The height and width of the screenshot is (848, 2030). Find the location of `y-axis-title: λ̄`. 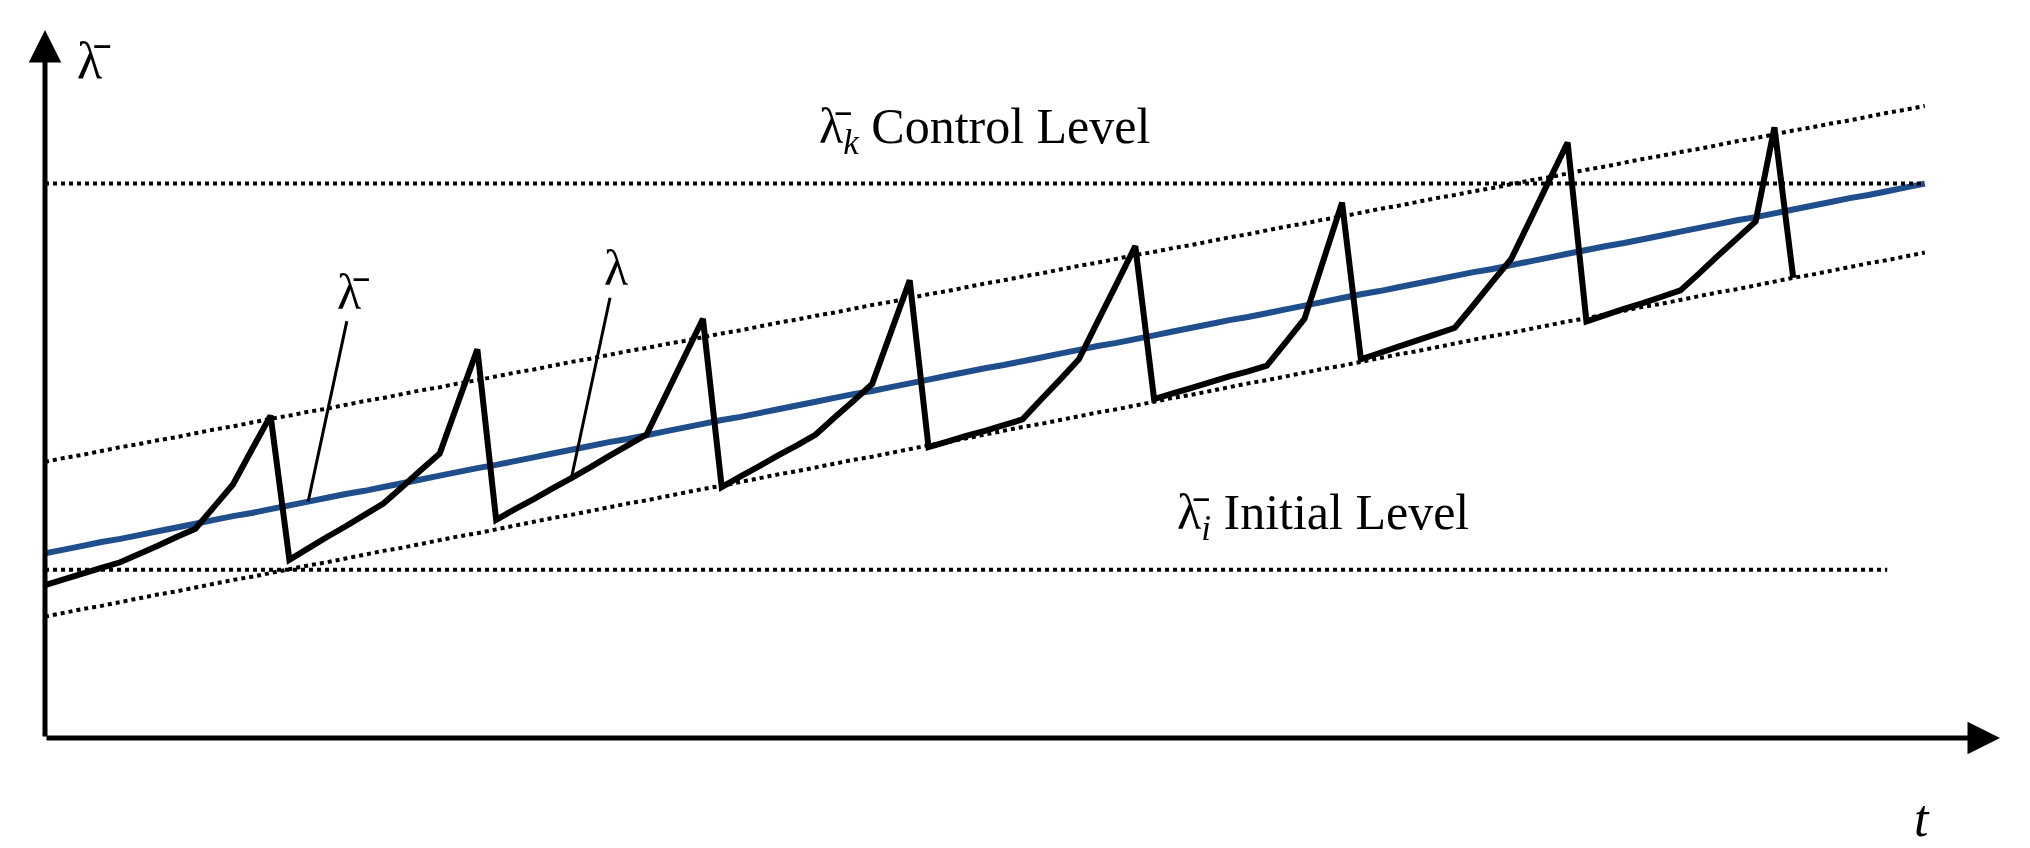

y-axis-title: λ̄ is located at coordinates (94, 60).